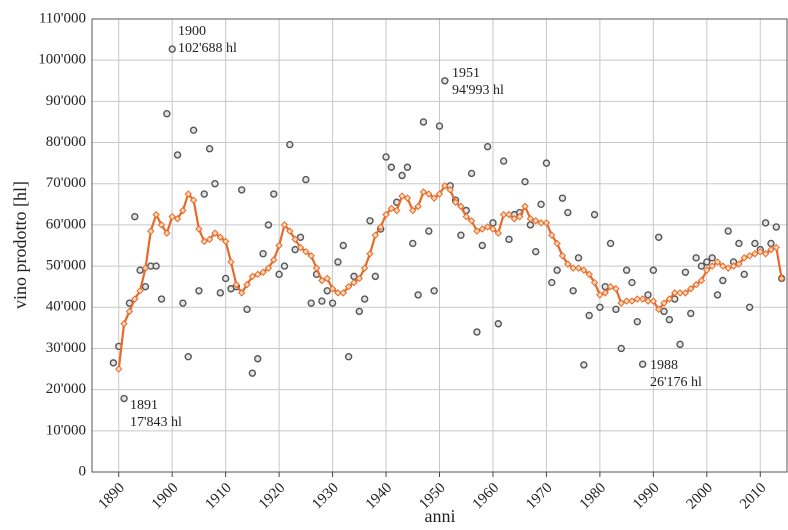 The height and width of the screenshot is (530, 788). Describe the element at coordinates (62, 18) in the screenshot. I see `y-tick-label: 110'000` at that location.